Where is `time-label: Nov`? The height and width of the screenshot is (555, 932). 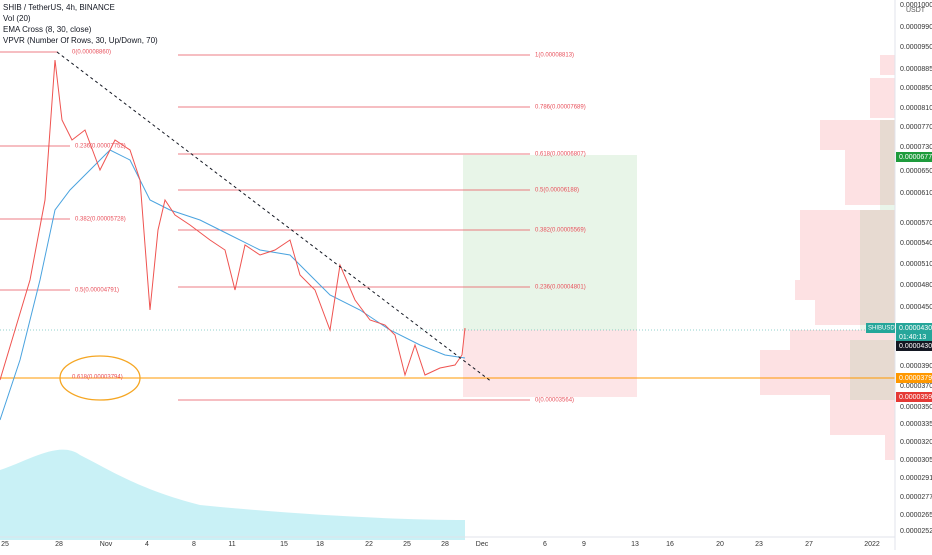 time-label: Nov is located at coordinates (106, 544).